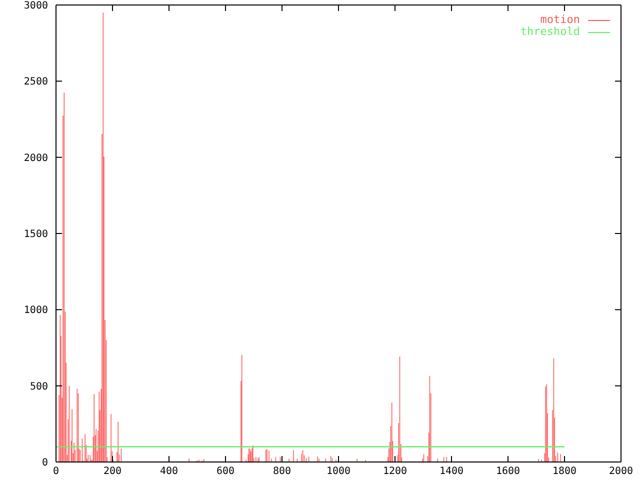 This screenshot has width=640, height=480. I want to click on x-tick-label: 2000, so click(621, 472).